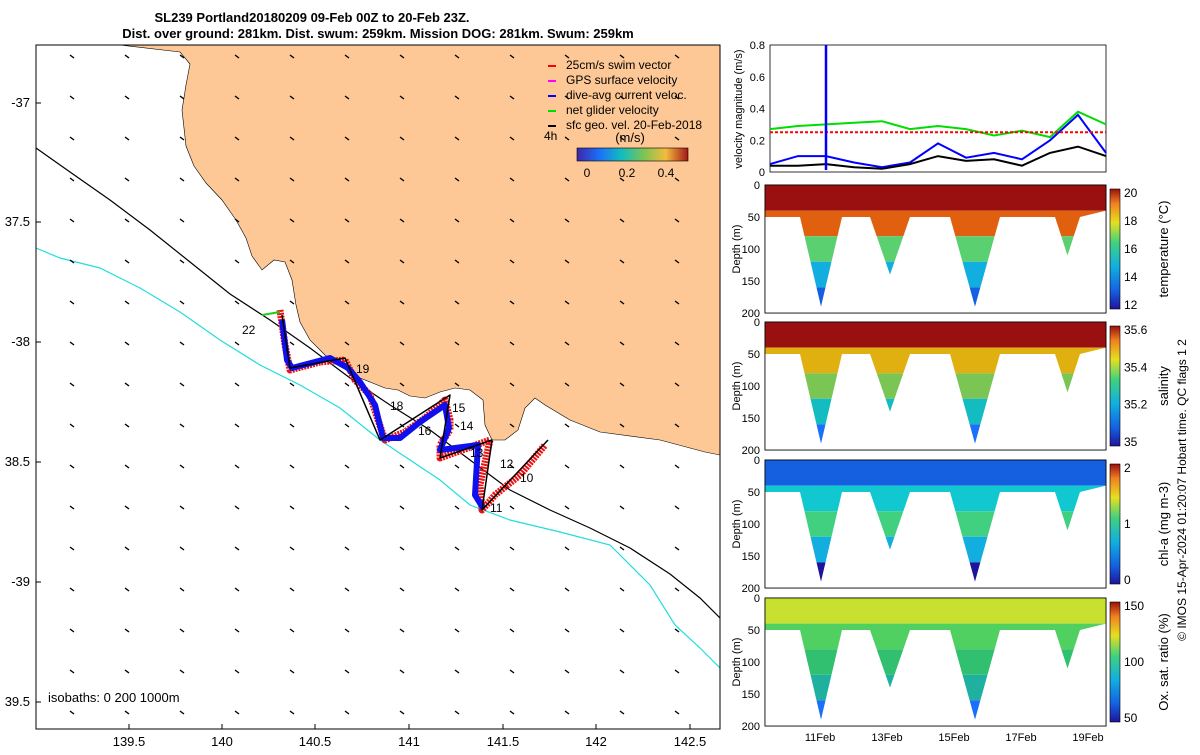 This screenshot has width=1200, height=755. What do you see at coordinates (616, 154) in the screenshot?
I see `map-colorbar: 4h (m/s) 0 0.2 0.4` at bounding box center [616, 154].